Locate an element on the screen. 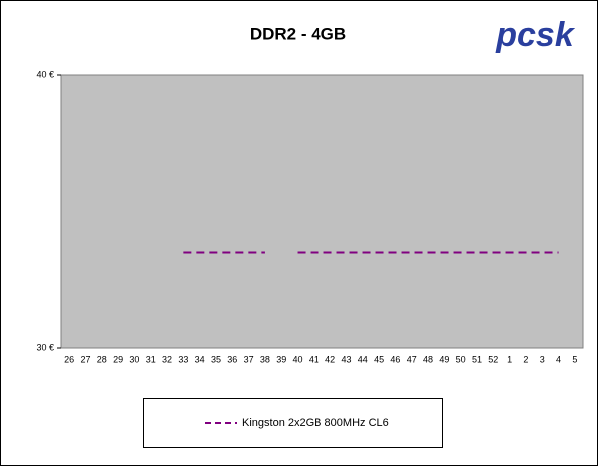 The height and width of the screenshot is (466, 598). x-tick-label: 37 is located at coordinates (249, 359).